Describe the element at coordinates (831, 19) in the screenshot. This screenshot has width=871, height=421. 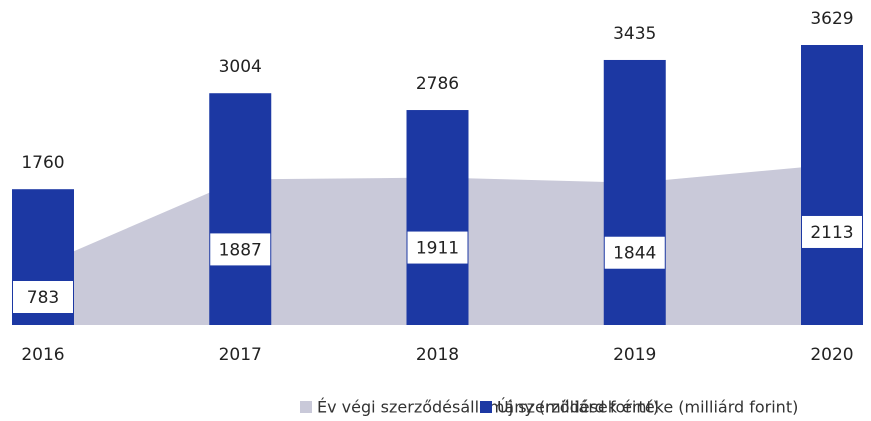
I see `bar-value-label: 3629` at that location.